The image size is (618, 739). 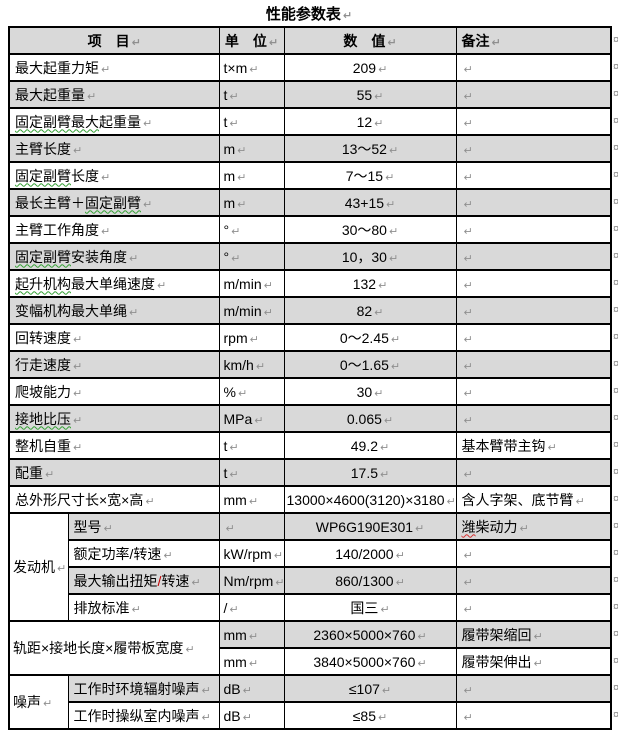 I want to click on cell-text: 噪声, so click(x=27, y=702).